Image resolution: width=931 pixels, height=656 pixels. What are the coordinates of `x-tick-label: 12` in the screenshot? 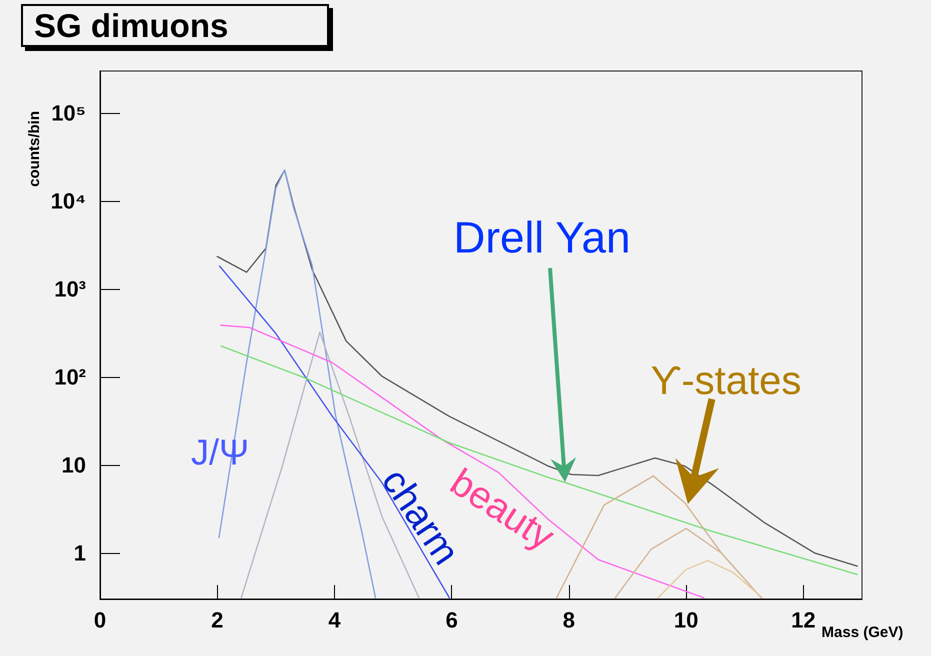 It's located at (803, 620).